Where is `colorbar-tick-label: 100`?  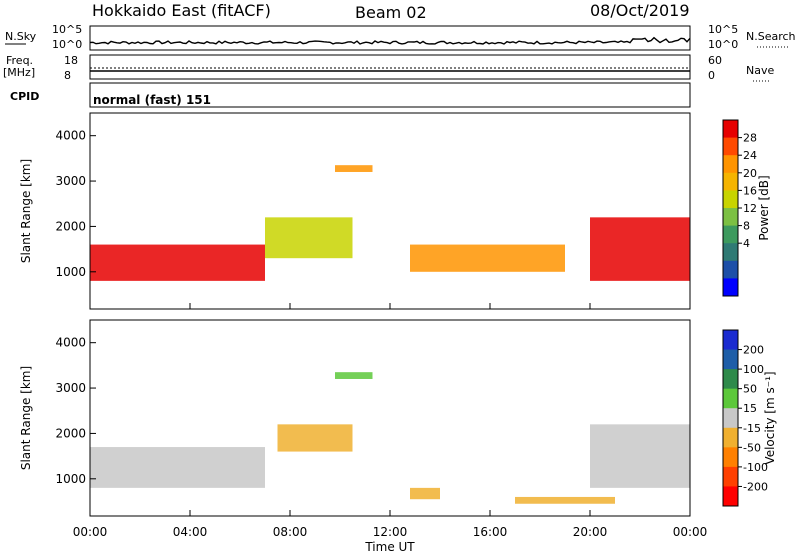
colorbar-tick-label: 100 is located at coordinates (753, 369).